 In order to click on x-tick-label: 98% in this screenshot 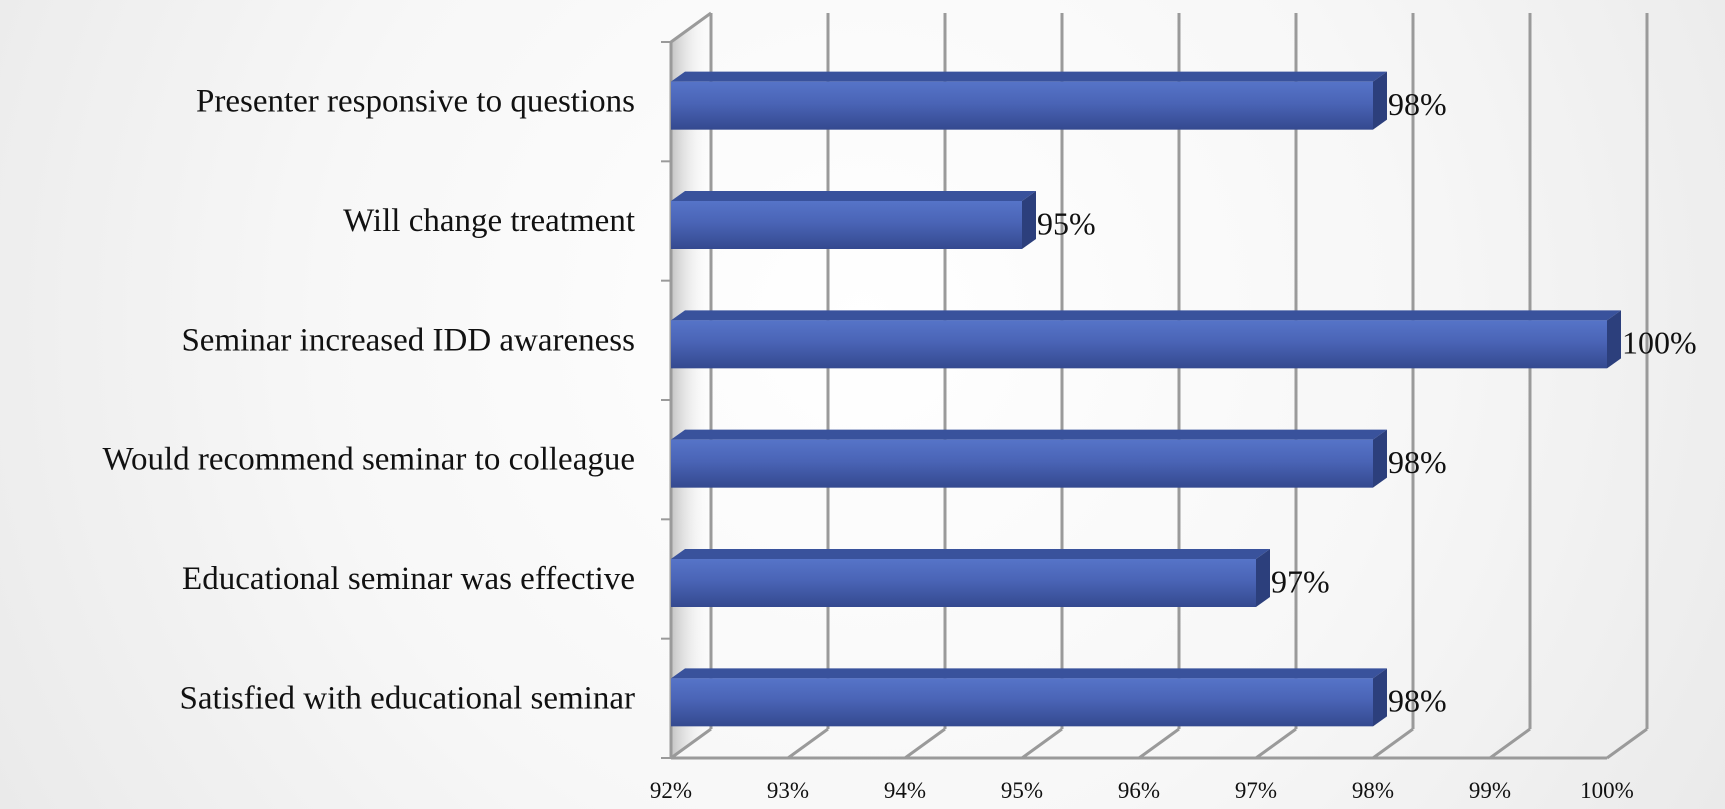, I will do `click(1373, 790)`.